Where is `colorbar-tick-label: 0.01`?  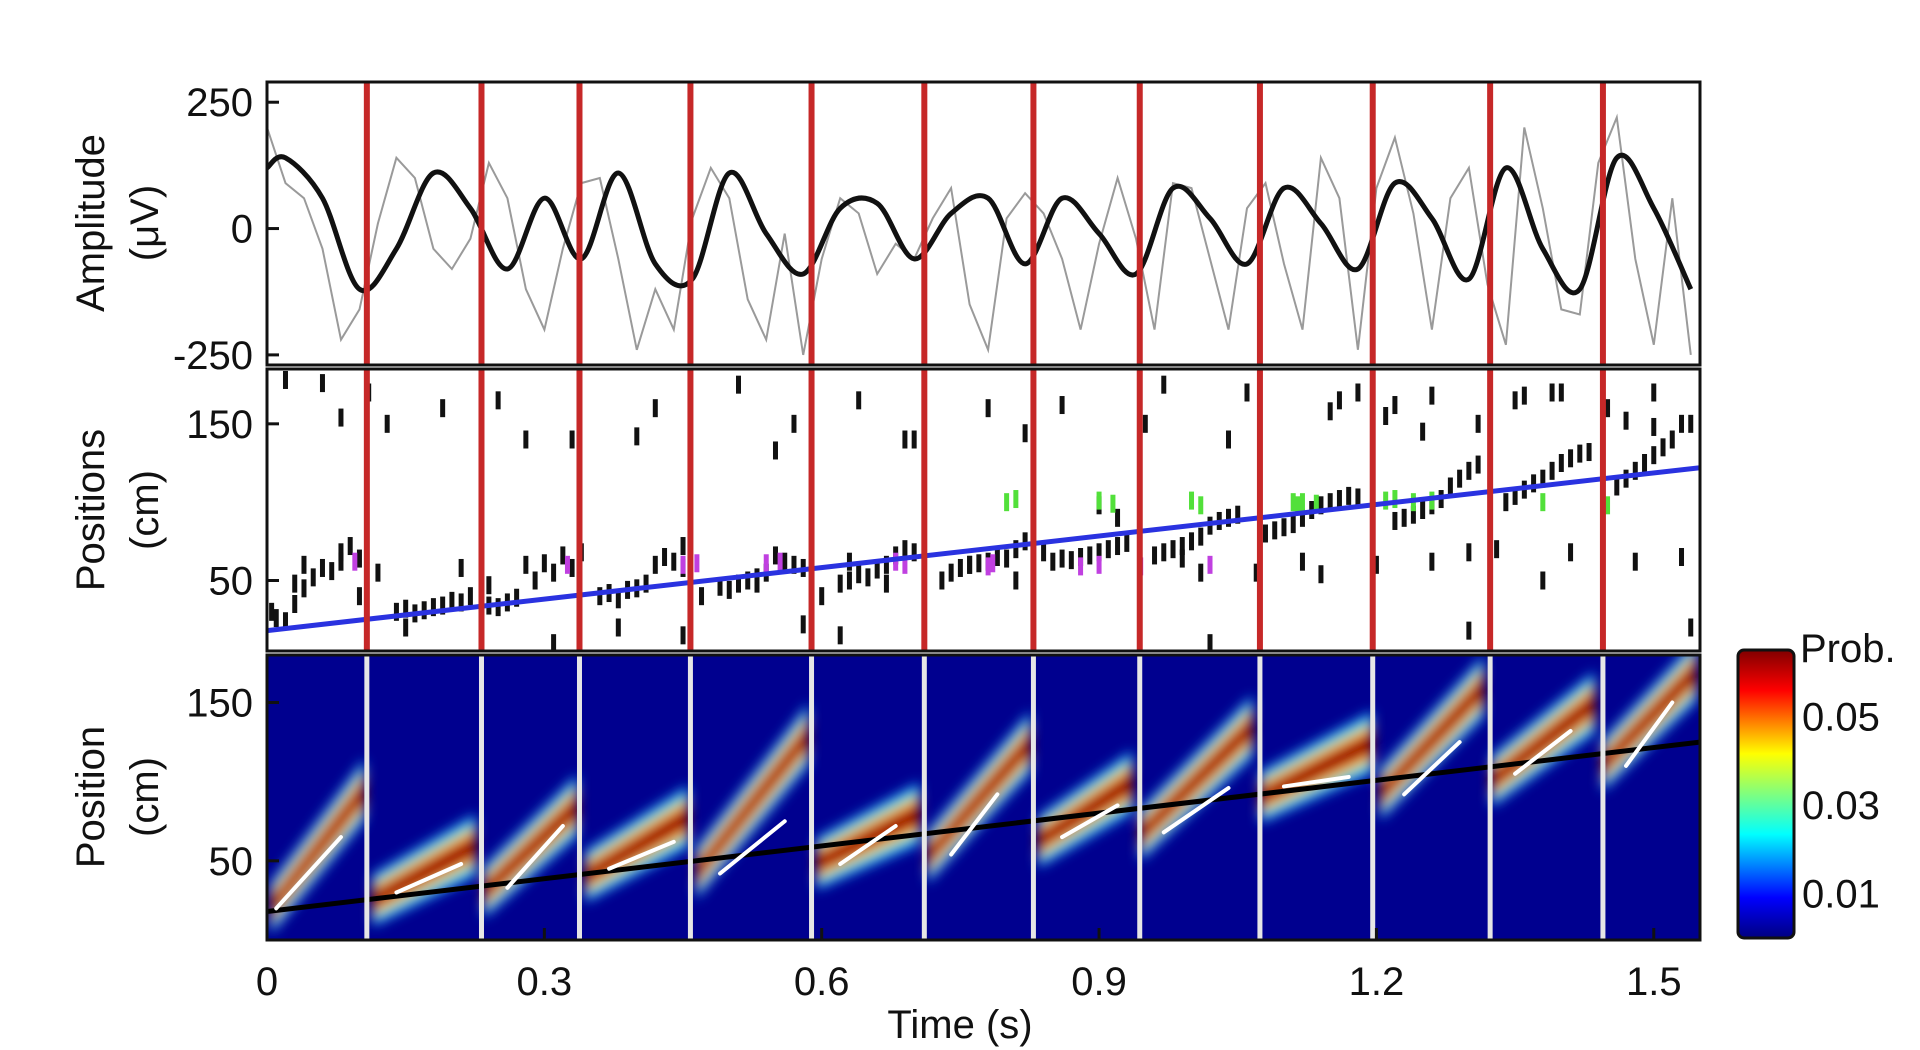 colorbar-tick-label: 0.01 is located at coordinates (1841, 895).